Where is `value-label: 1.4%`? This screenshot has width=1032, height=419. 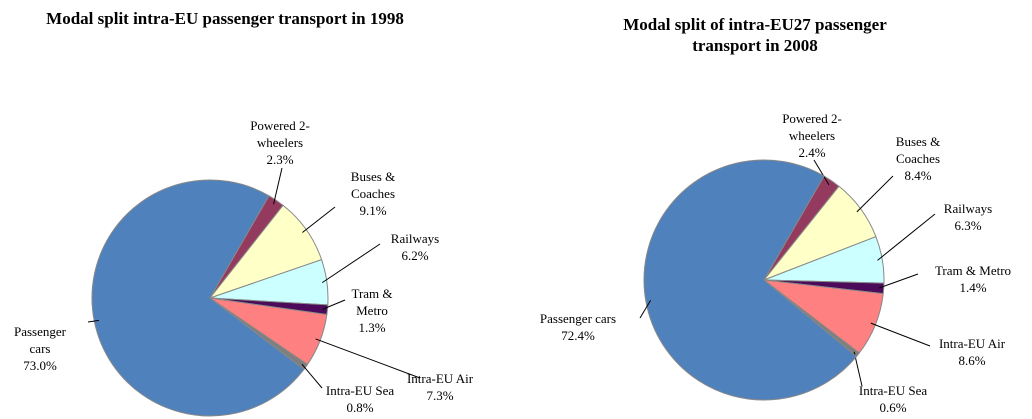 value-label: 1.4% is located at coordinates (973, 287).